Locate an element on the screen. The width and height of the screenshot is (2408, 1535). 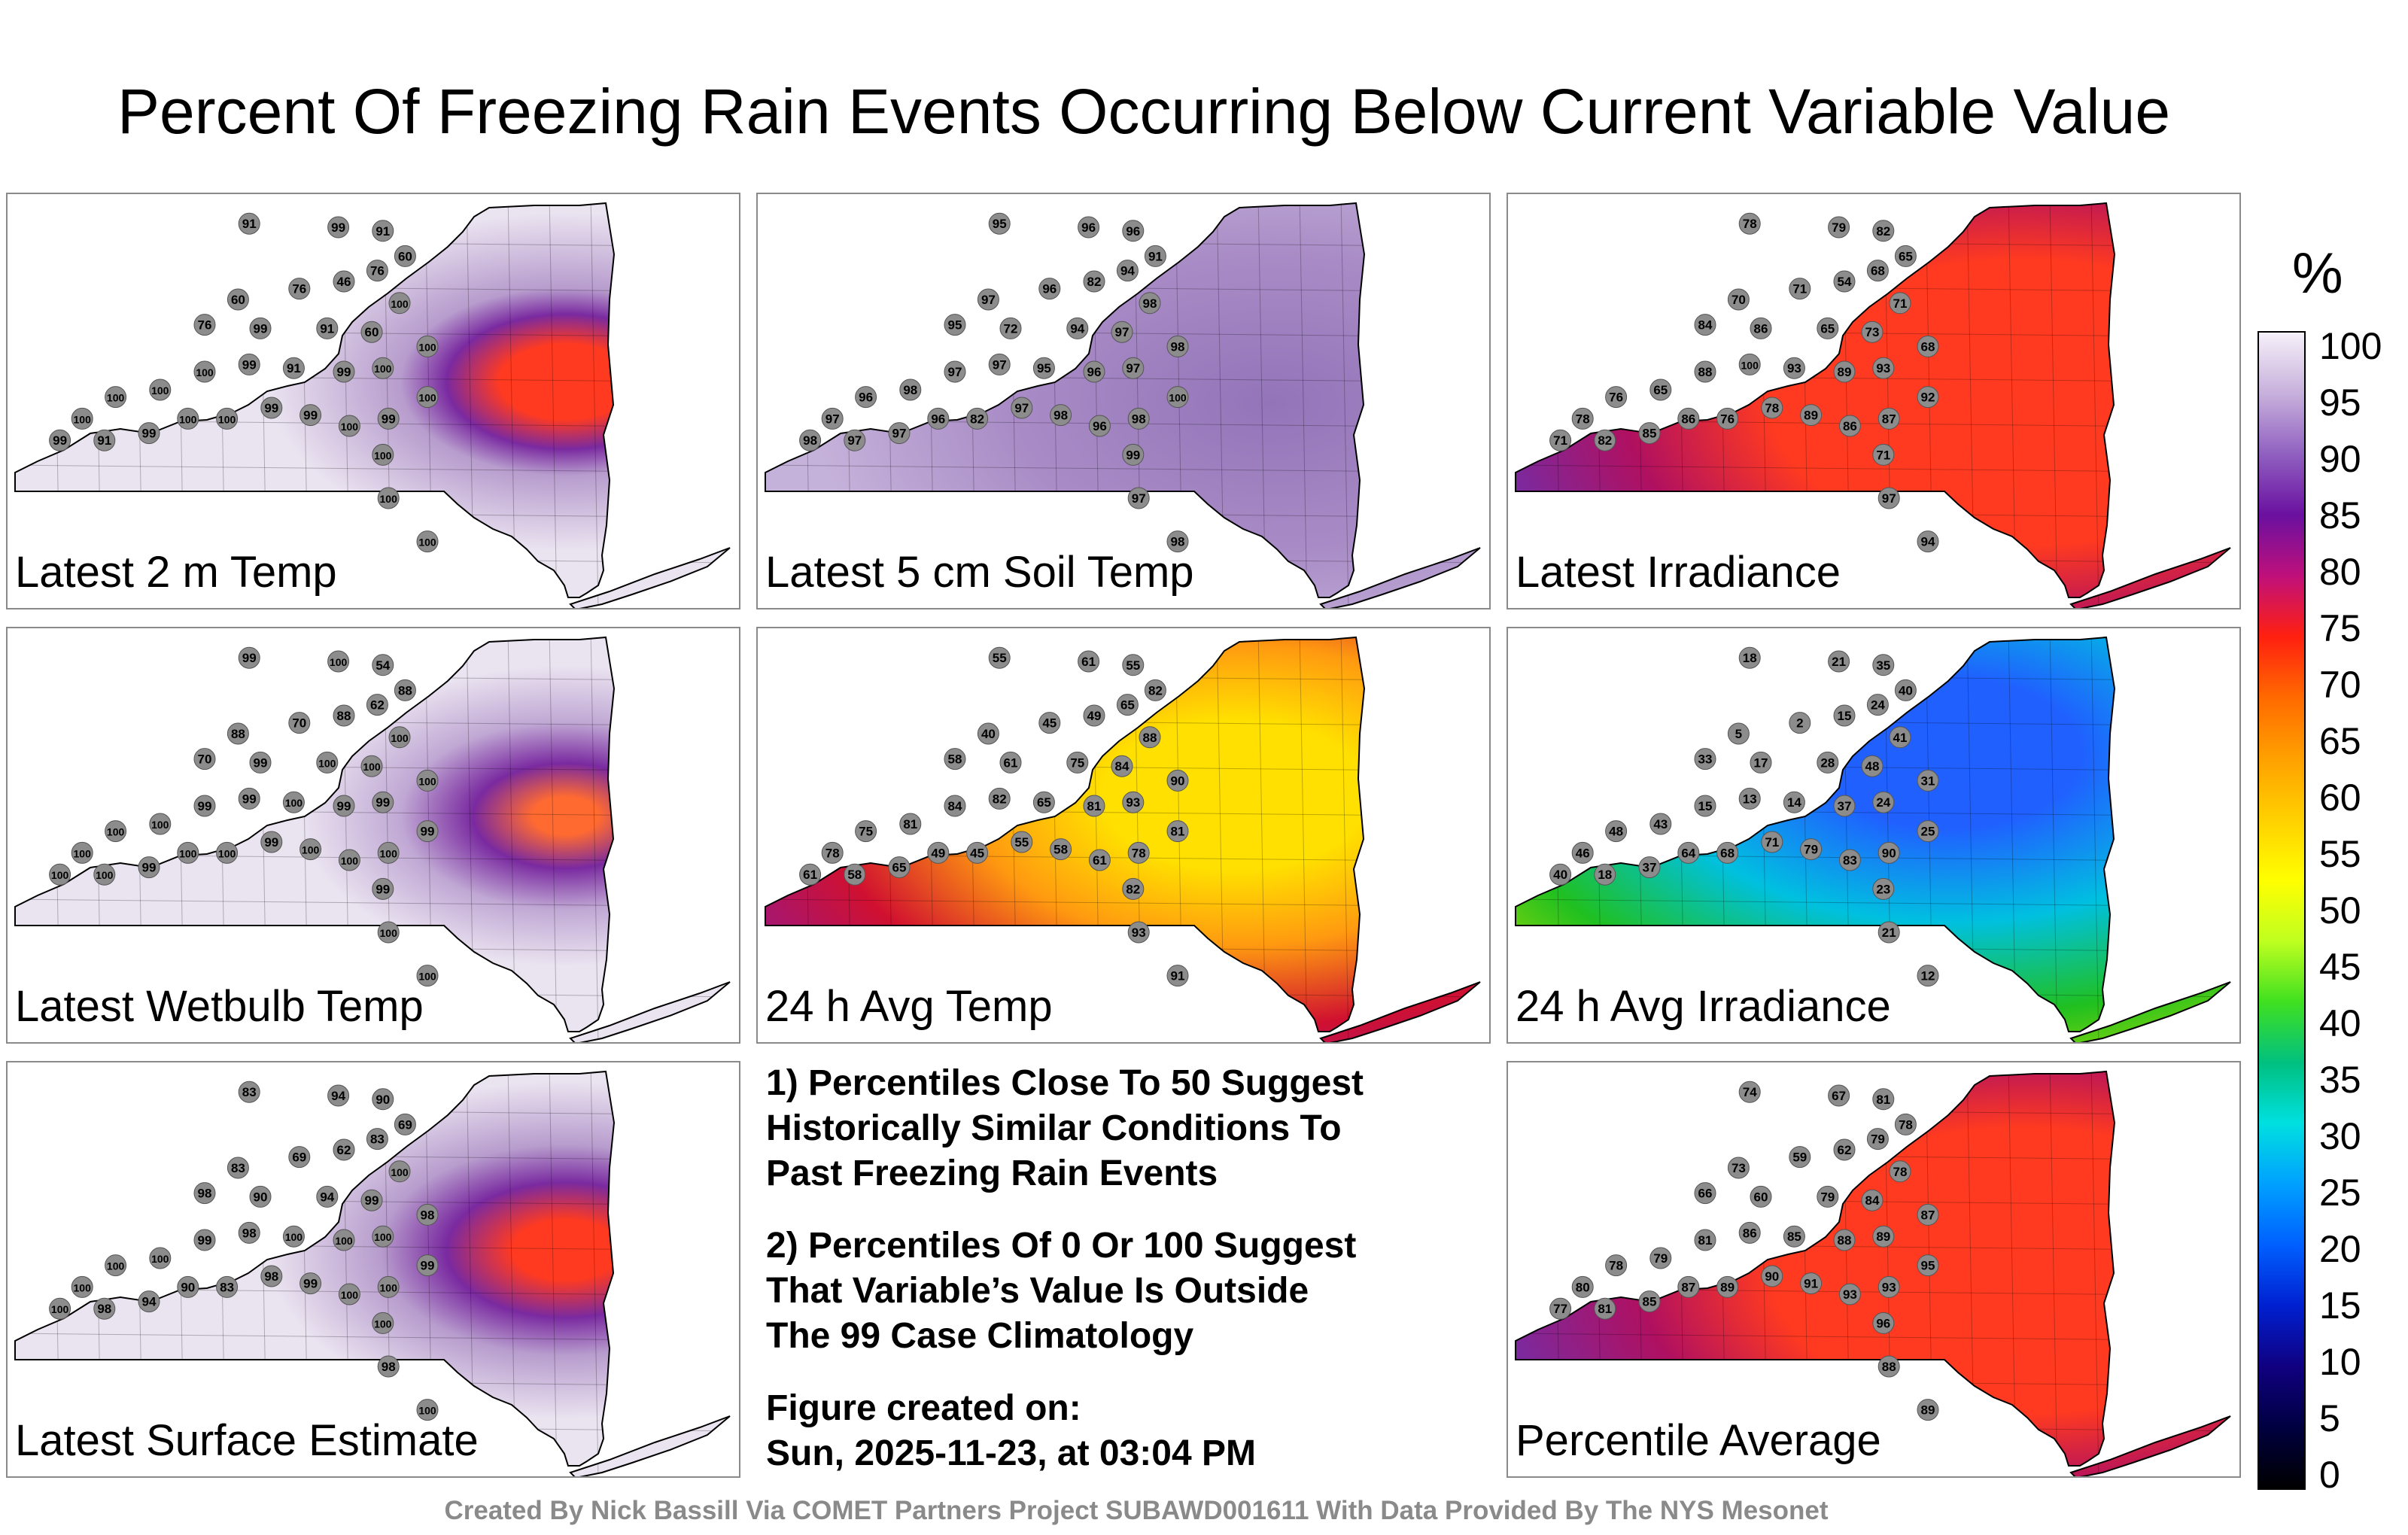
station-marker: 89 is located at coordinates (1928, 1410).